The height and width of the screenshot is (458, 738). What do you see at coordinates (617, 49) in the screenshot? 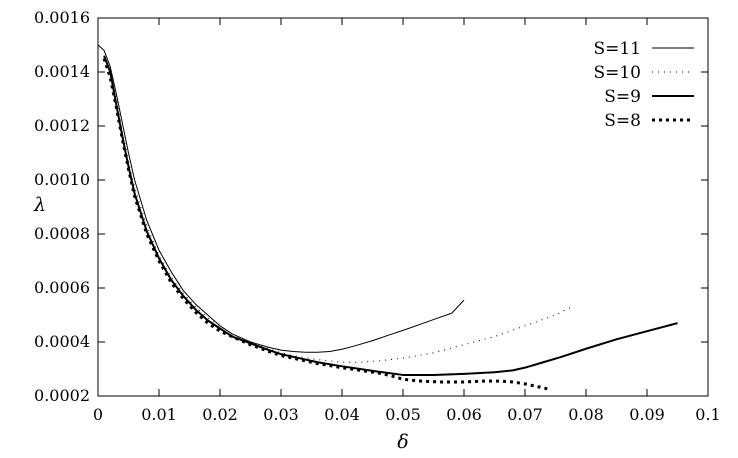
I see `legend-label: S=11` at bounding box center [617, 49].